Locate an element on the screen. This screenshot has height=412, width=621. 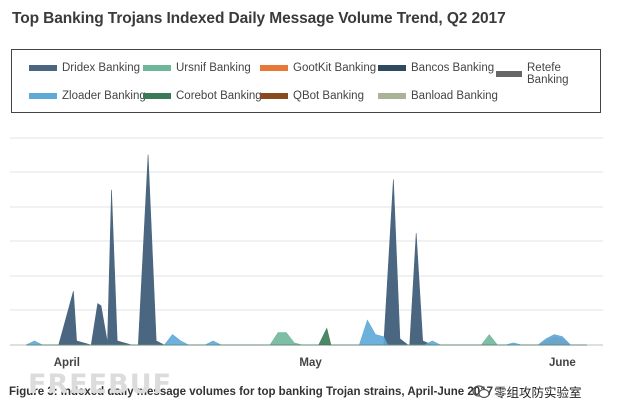
legend-item: Banload Banking is located at coordinates (438, 96).